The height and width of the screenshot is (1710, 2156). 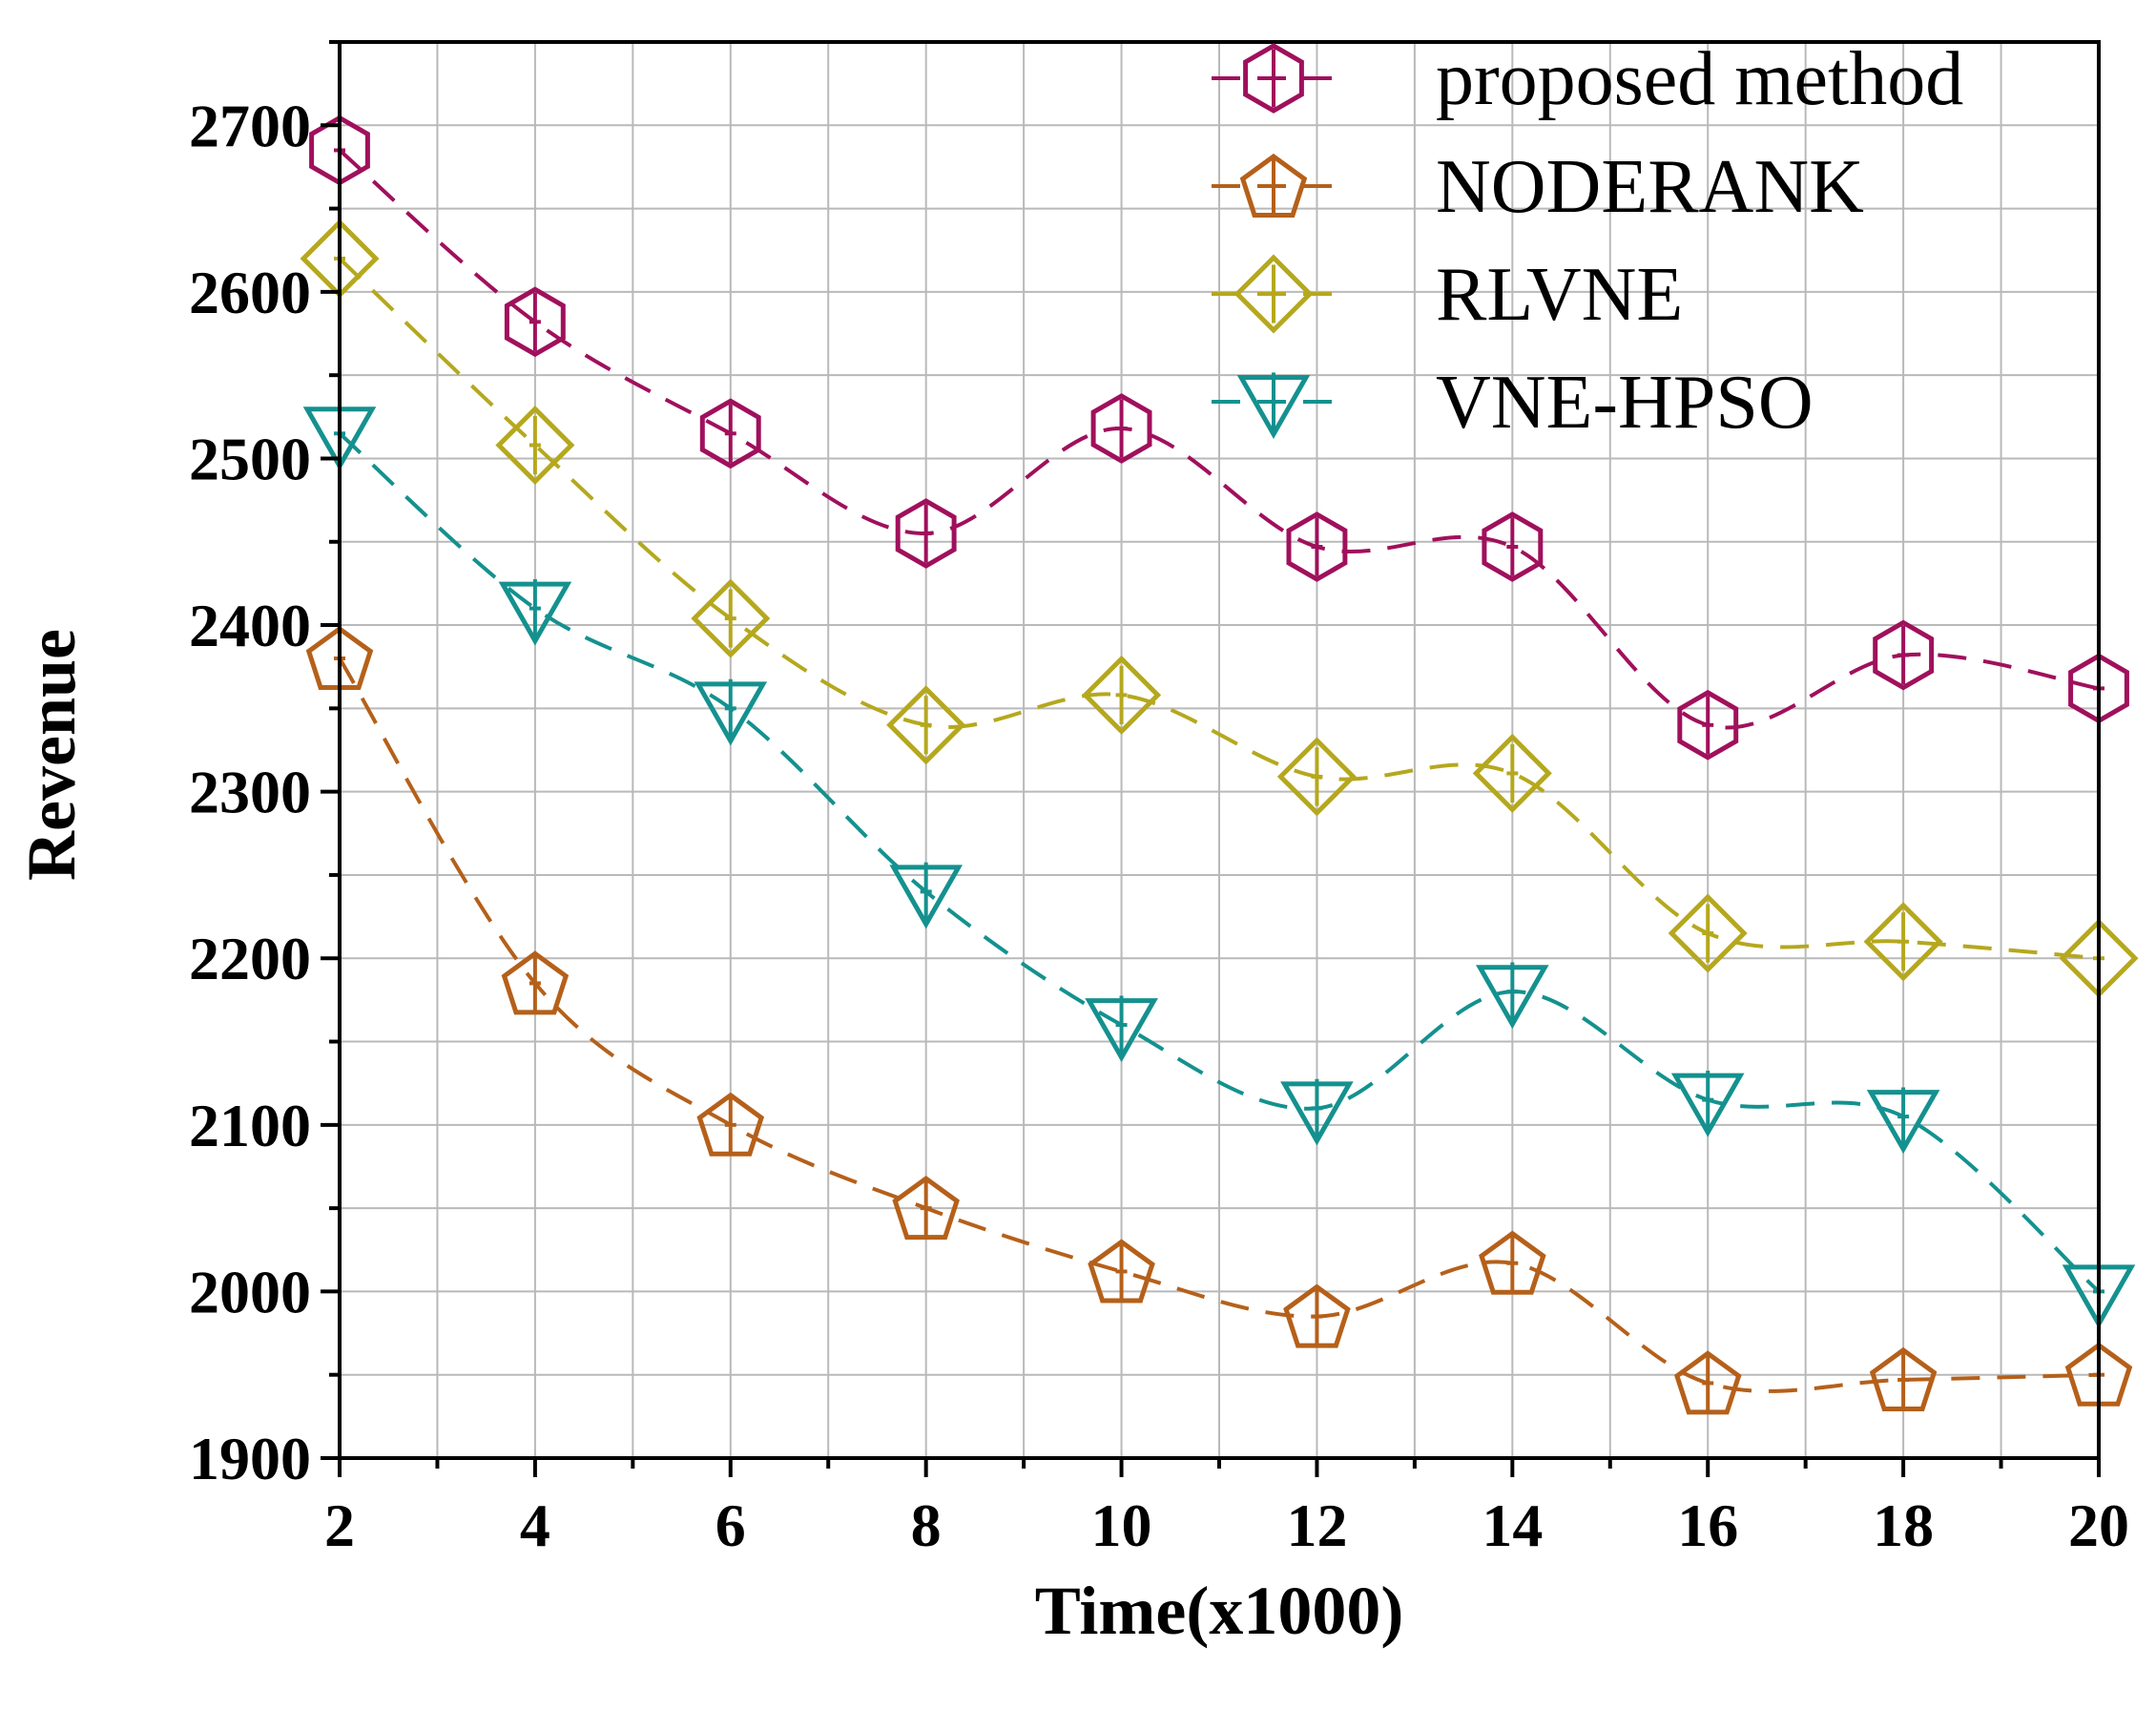 I want to click on y-tick-label: 2400, so click(x=250, y=625).